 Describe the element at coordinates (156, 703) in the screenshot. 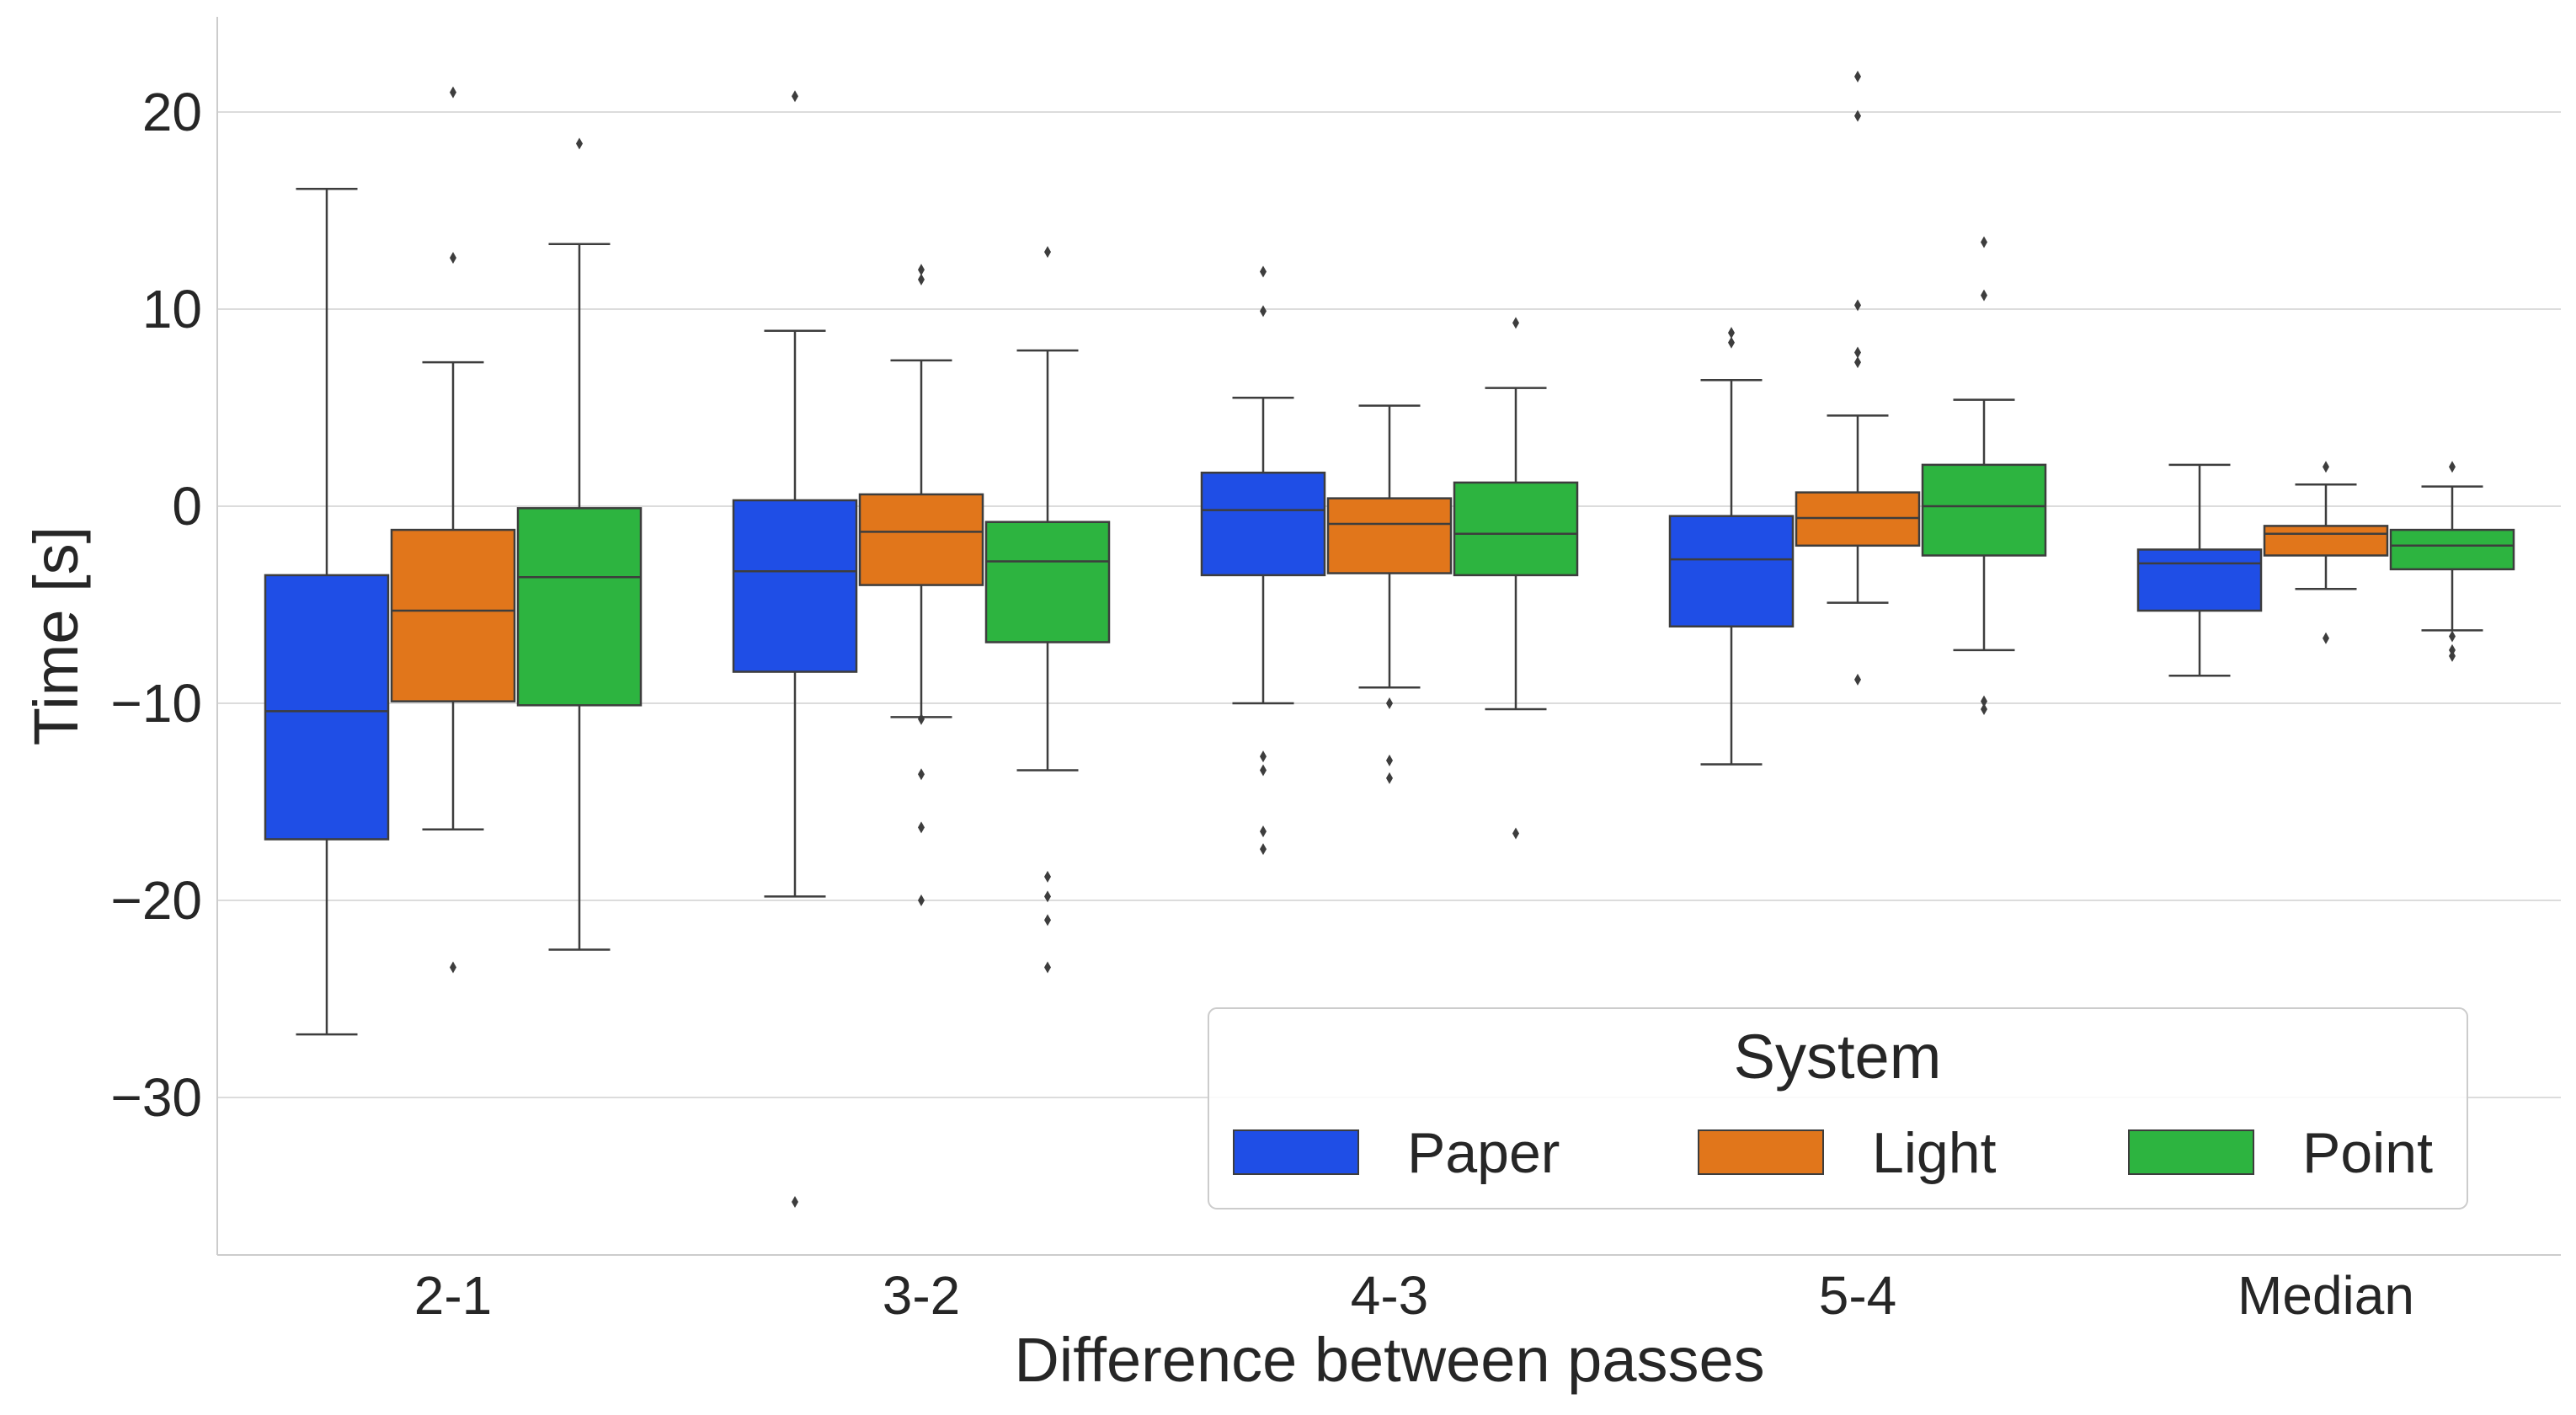

I see `y-tick-label: −10` at that location.